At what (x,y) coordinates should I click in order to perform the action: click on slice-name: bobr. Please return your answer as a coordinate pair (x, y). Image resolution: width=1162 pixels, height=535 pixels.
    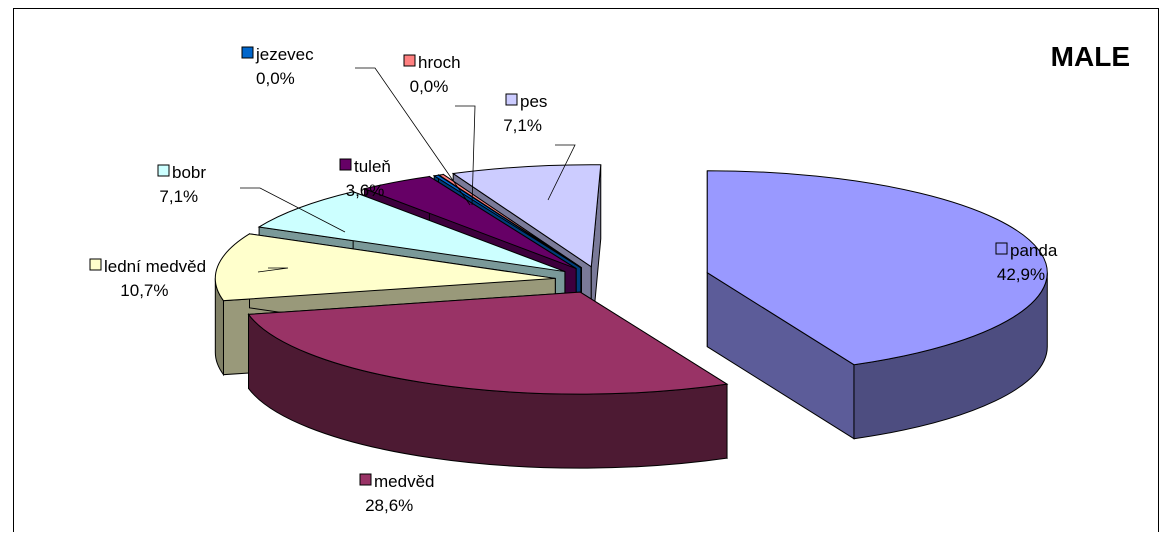
    Looking at the image, I should click on (189, 172).